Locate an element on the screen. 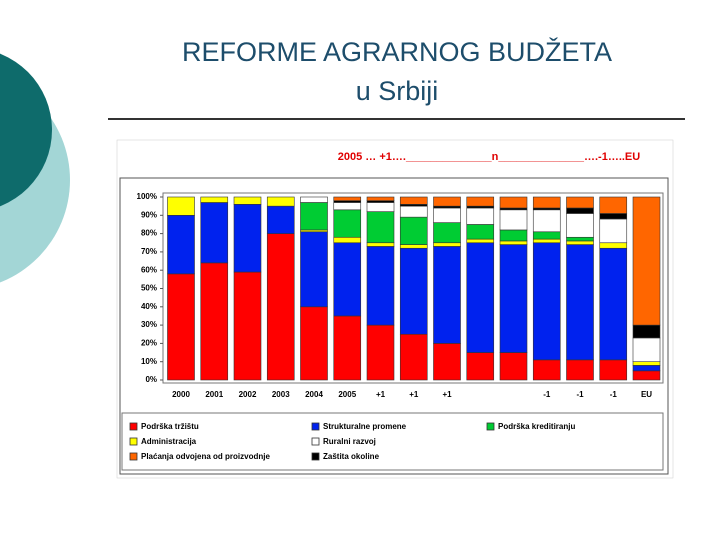 This screenshot has width=720, height=545. y-tick-label: 10% is located at coordinates (149, 361).